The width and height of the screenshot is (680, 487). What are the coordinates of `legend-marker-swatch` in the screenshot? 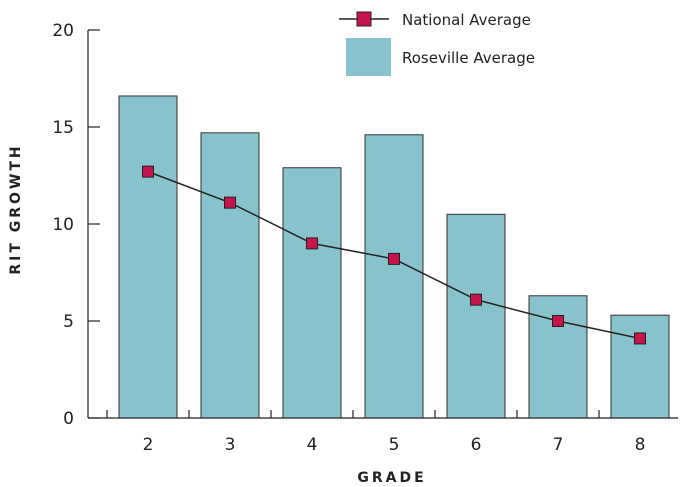 It's located at (364, 19).